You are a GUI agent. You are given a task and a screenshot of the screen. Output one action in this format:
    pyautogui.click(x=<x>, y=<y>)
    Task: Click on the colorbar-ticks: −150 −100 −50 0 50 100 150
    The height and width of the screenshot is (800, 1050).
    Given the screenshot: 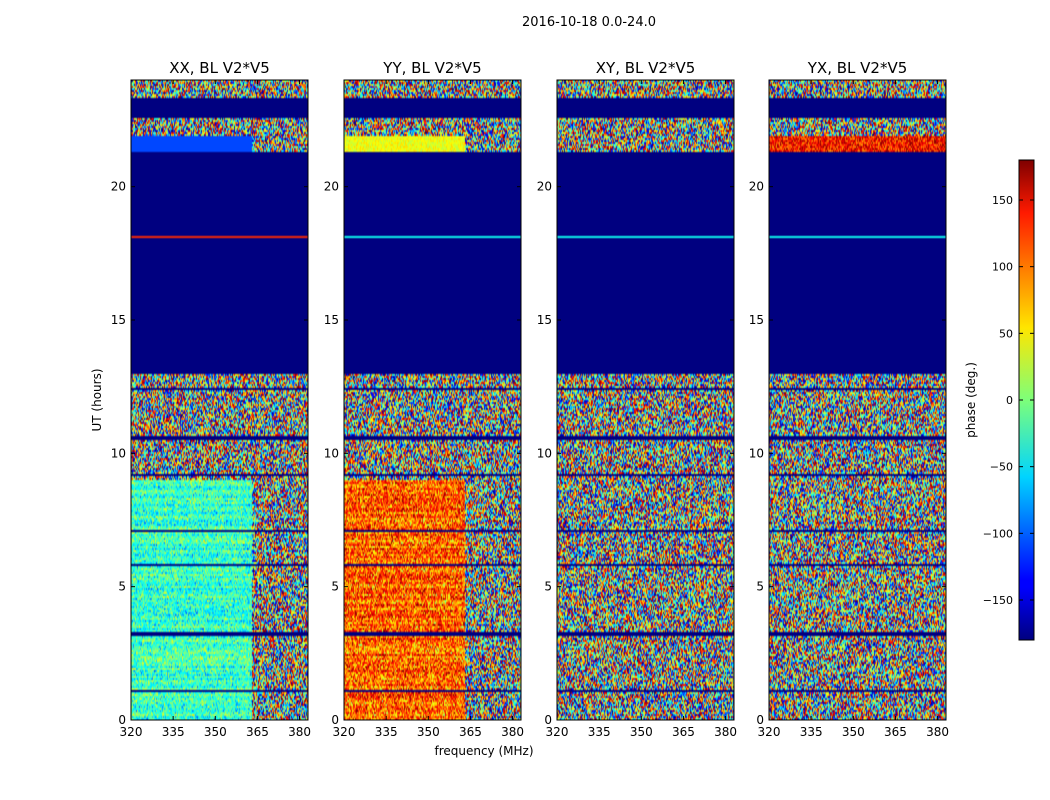 What is the action you would take?
    pyautogui.click(x=1008, y=400)
    